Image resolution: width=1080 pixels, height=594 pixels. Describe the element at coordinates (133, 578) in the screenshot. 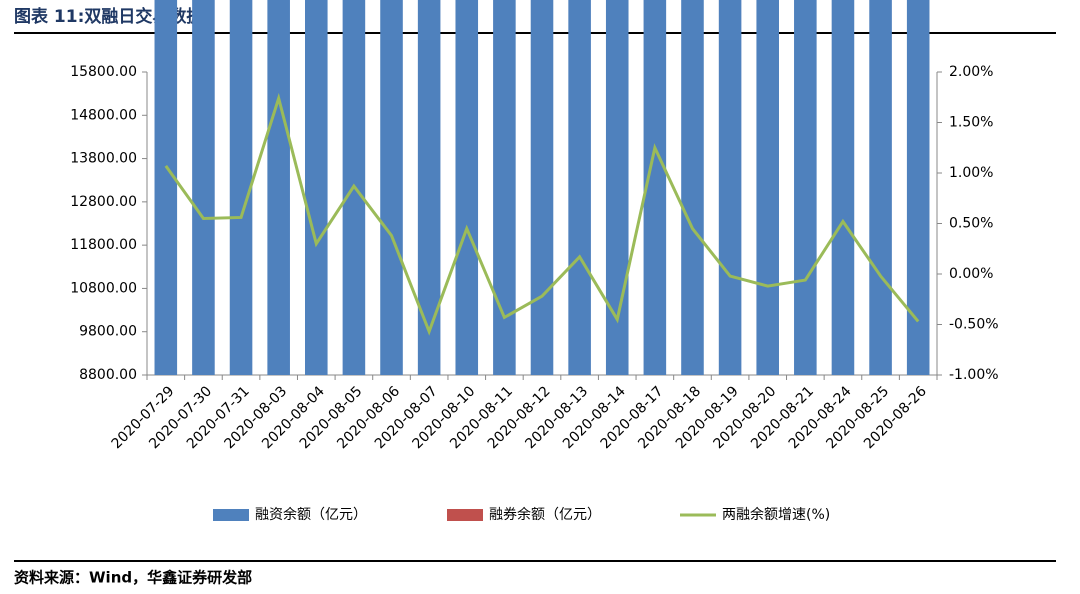

I see `source: 资料来源：Wind，华鑫证券研发部` at that location.